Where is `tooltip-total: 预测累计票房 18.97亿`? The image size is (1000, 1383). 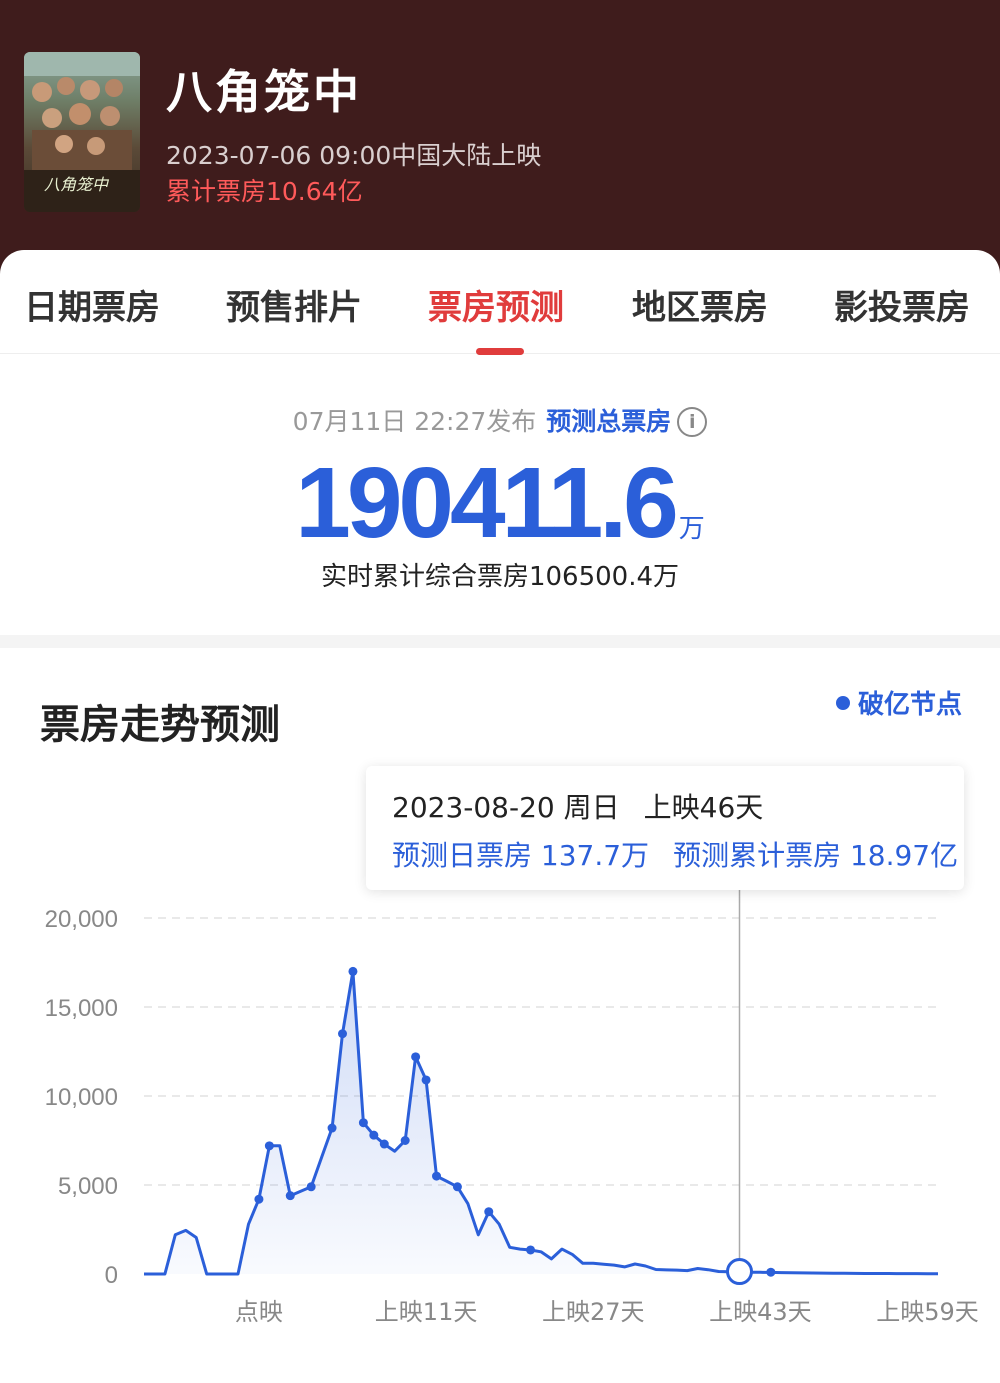 tooltip-total: 预测累计票房 18.97亿 is located at coordinates (816, 855).